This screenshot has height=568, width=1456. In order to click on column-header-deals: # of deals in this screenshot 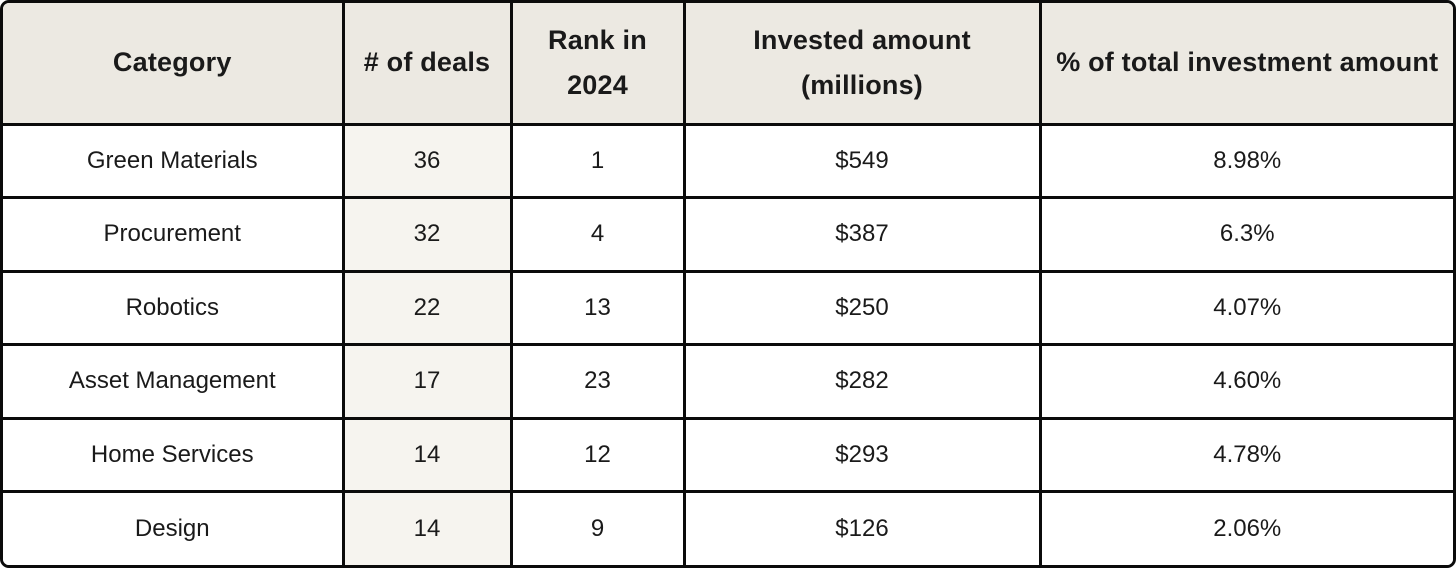, I will do `click(427, 64)`.